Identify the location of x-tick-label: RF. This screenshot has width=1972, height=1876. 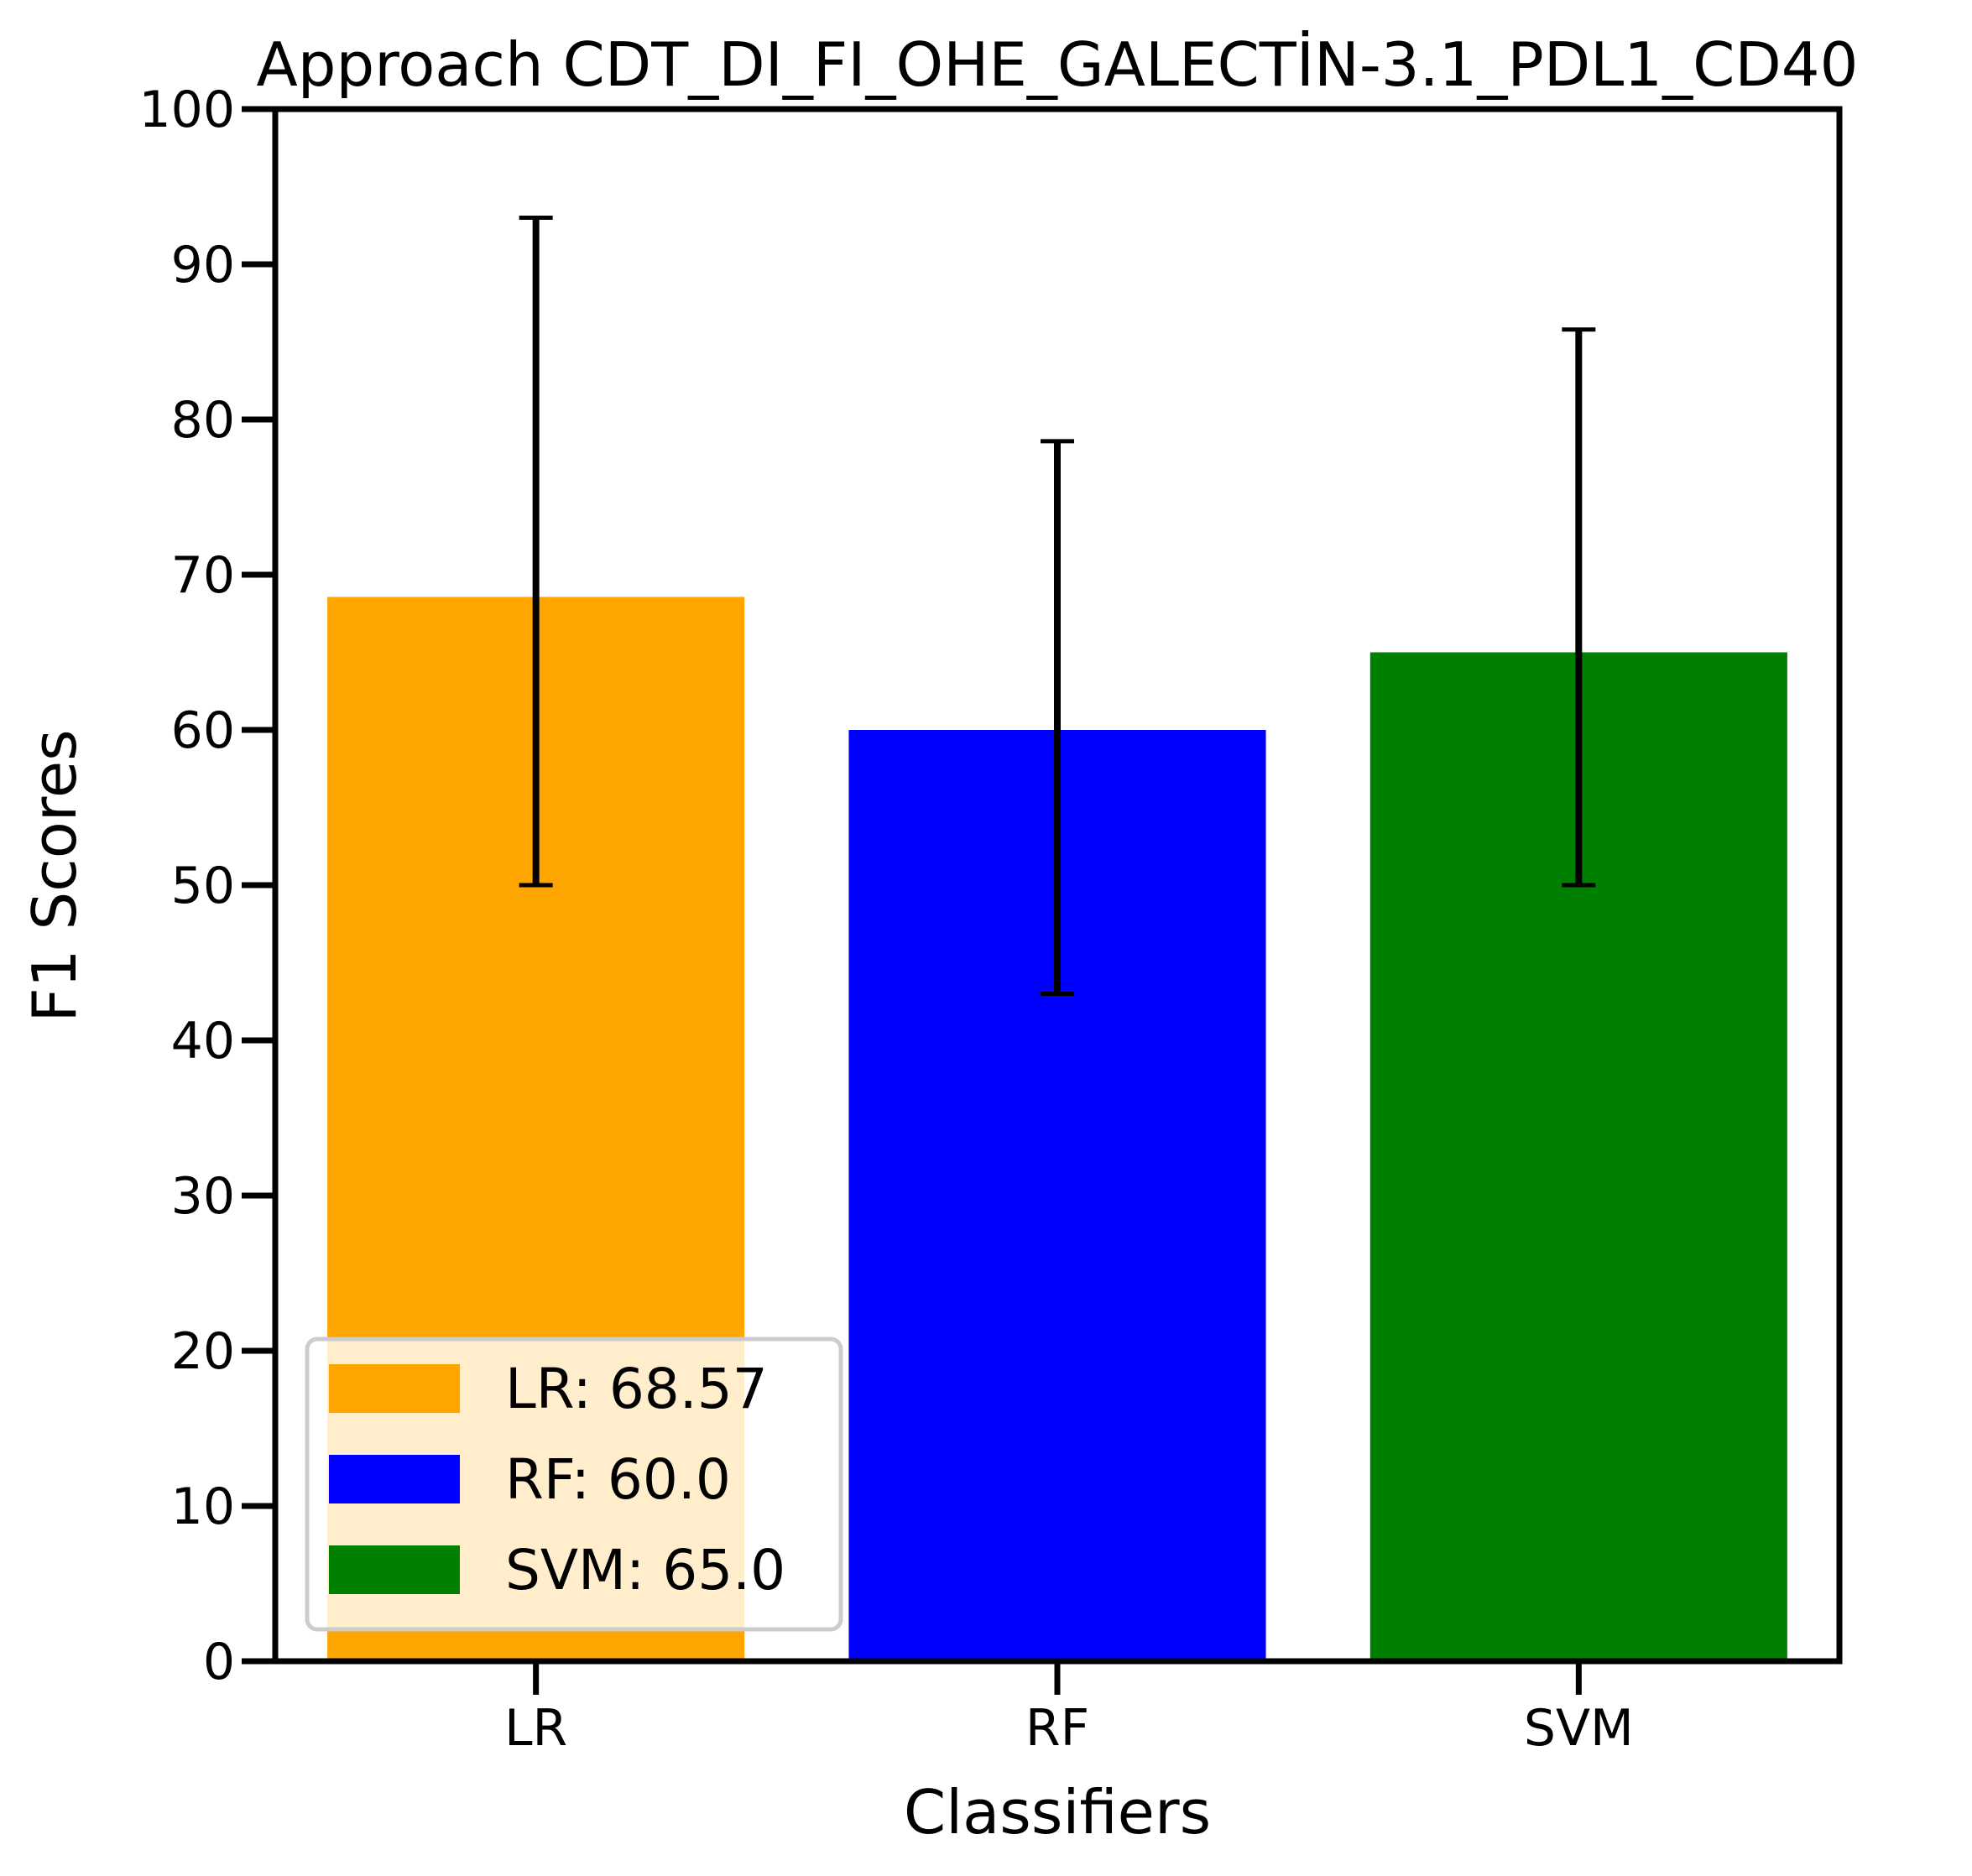
(1057, 1728).